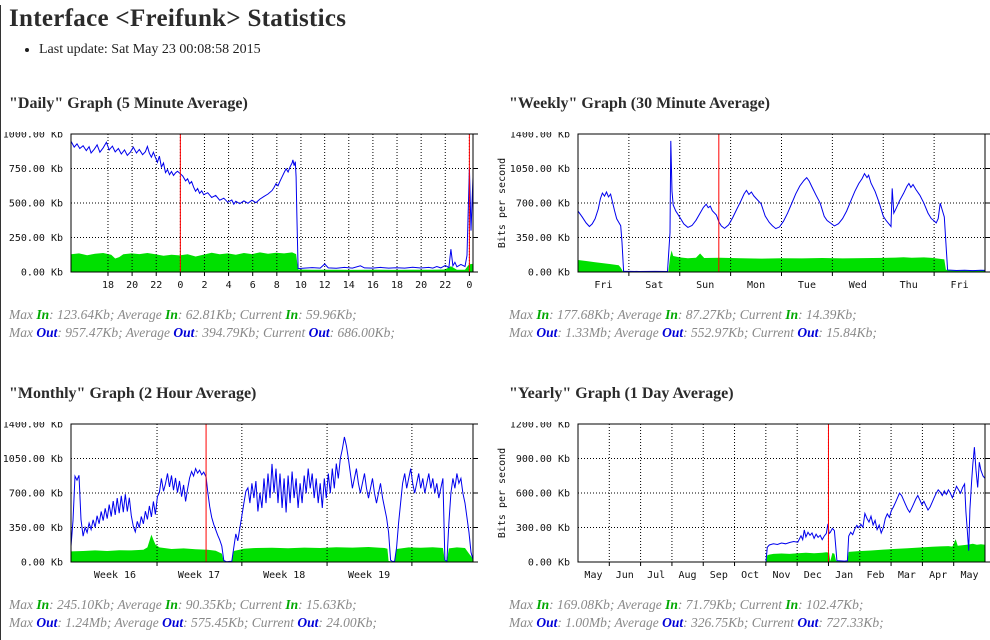  What do you see at coordinates (36, 169) in the screenshot?
I see `svg-text: 750.00 Kb` at bounding box center [36, 169].